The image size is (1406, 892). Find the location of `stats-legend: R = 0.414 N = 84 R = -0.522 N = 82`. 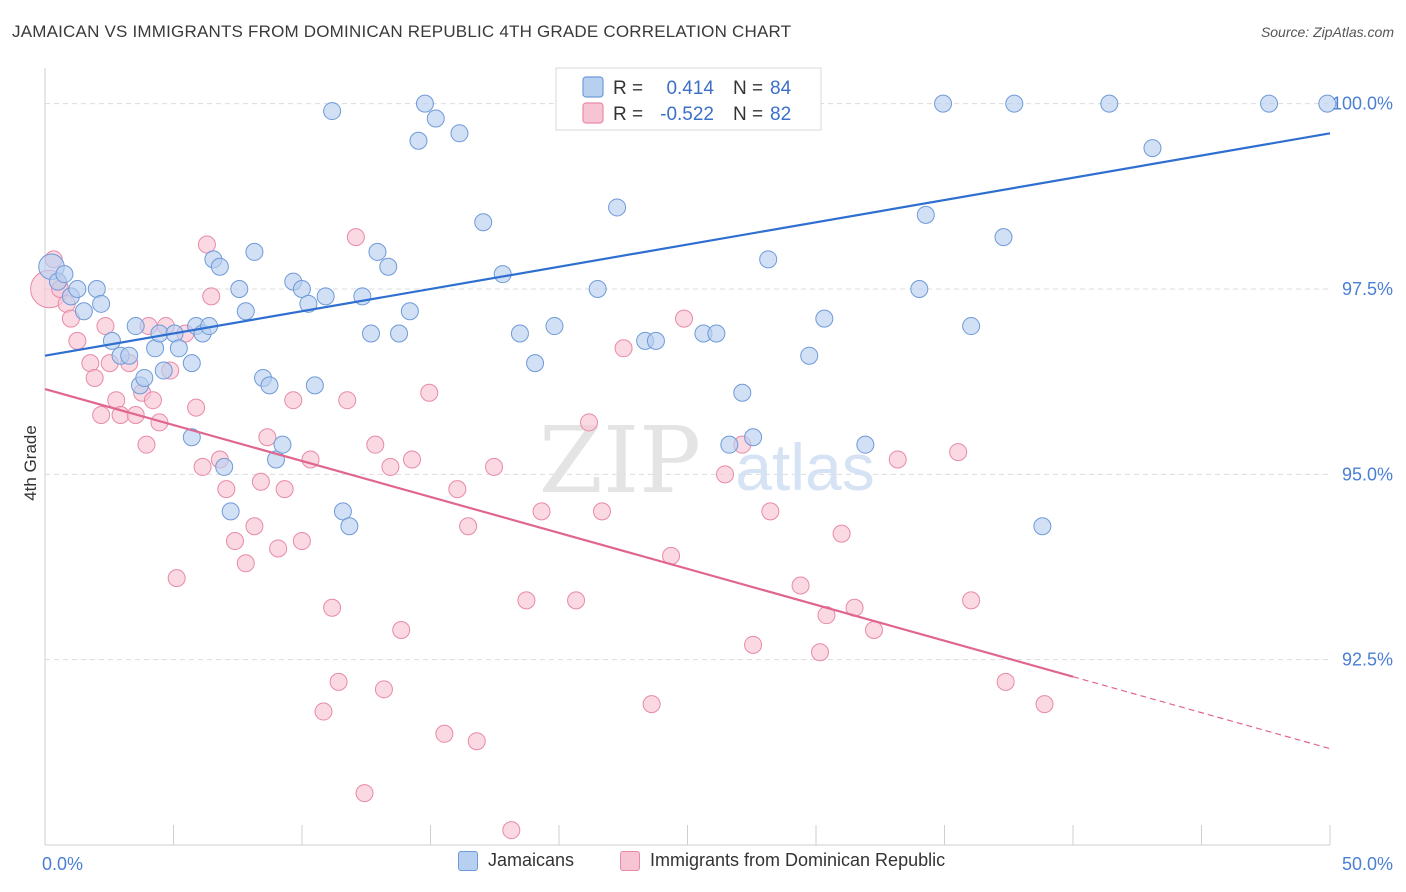

stats-legend: R = 0.414 N = 84 R = -0.522 N = 82 is located at coordinates (688, 99).